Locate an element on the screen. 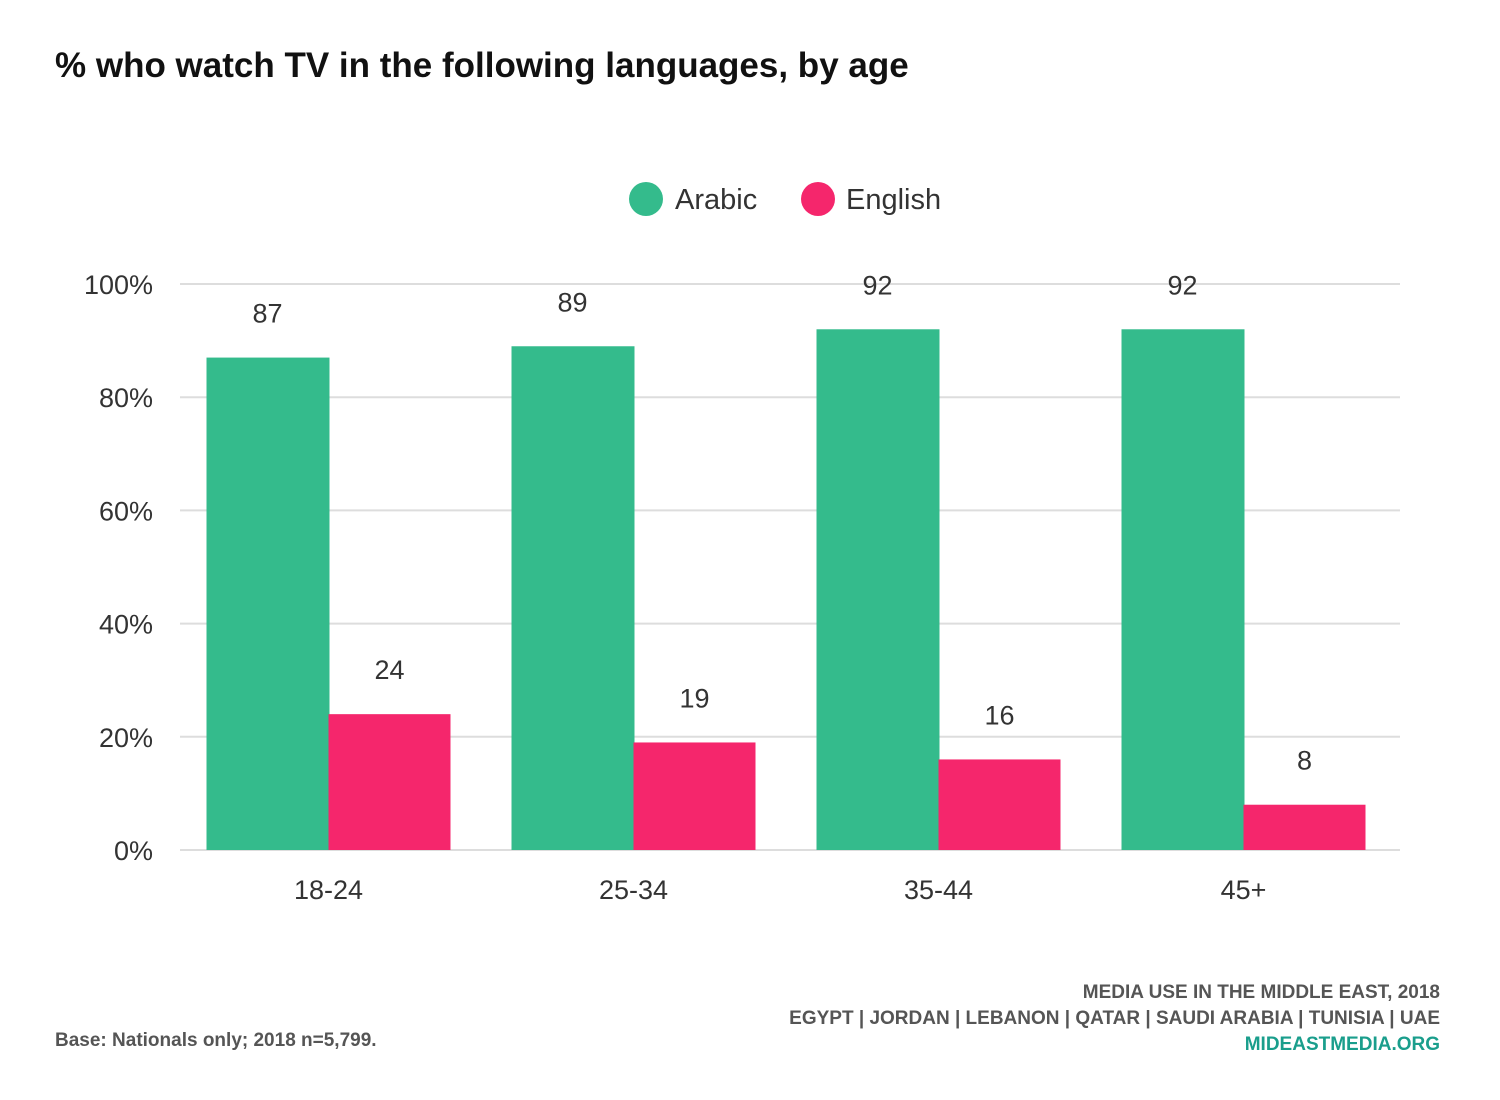  data-label-english-25-34: 19 is located at coordinates (694, 698).